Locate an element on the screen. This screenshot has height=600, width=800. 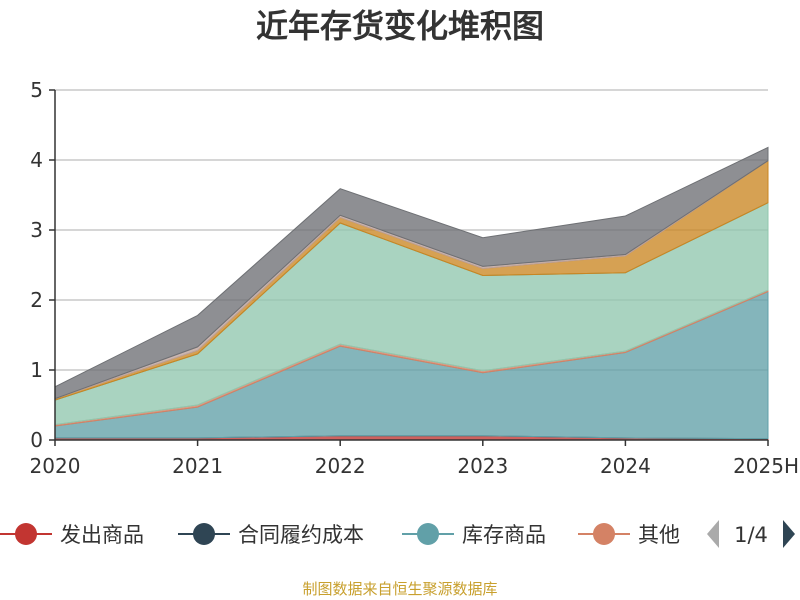
legend-label: 库存商品 is located at coordinates (504, 535).